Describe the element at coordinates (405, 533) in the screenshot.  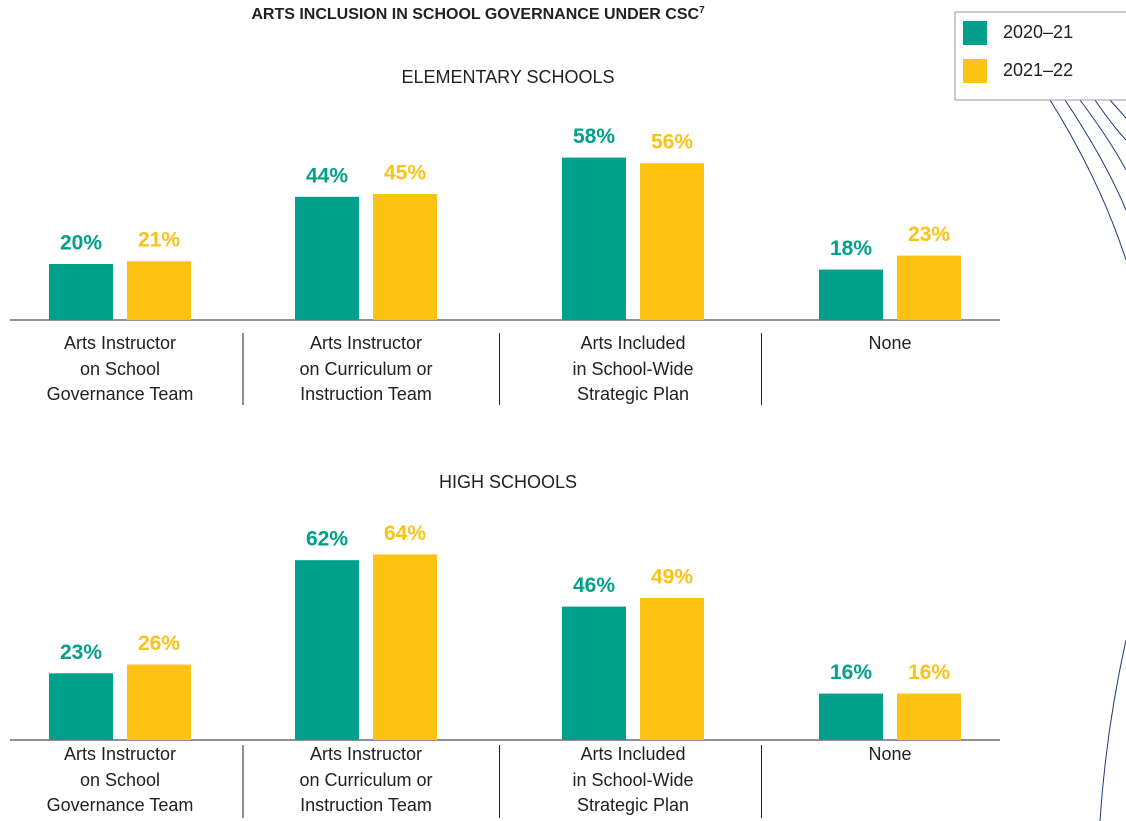
I see `value-label: 64%` at that location.